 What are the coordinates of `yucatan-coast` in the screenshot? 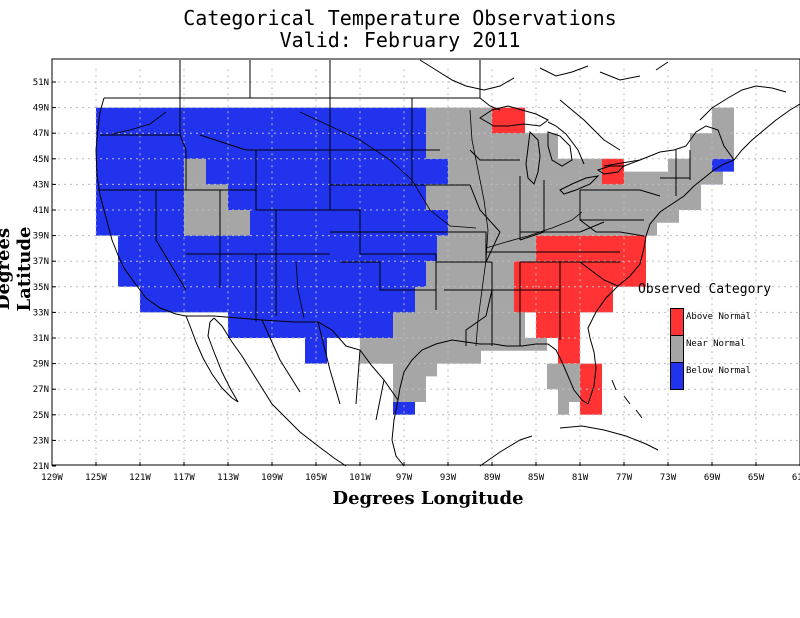 It's located at (506, 451).